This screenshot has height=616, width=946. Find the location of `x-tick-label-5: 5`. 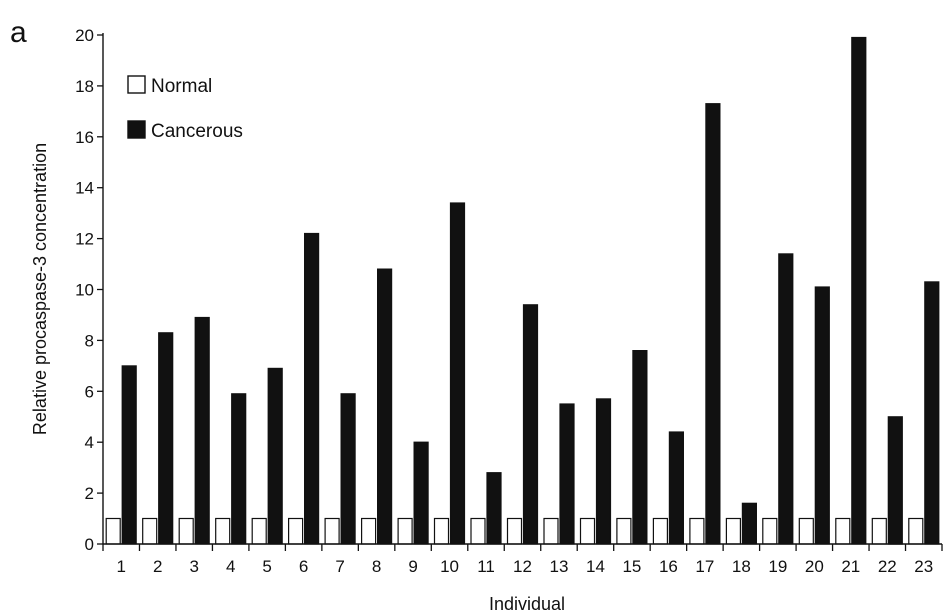

x-tick-label-5: 5 is located at coordinates (266, 566).